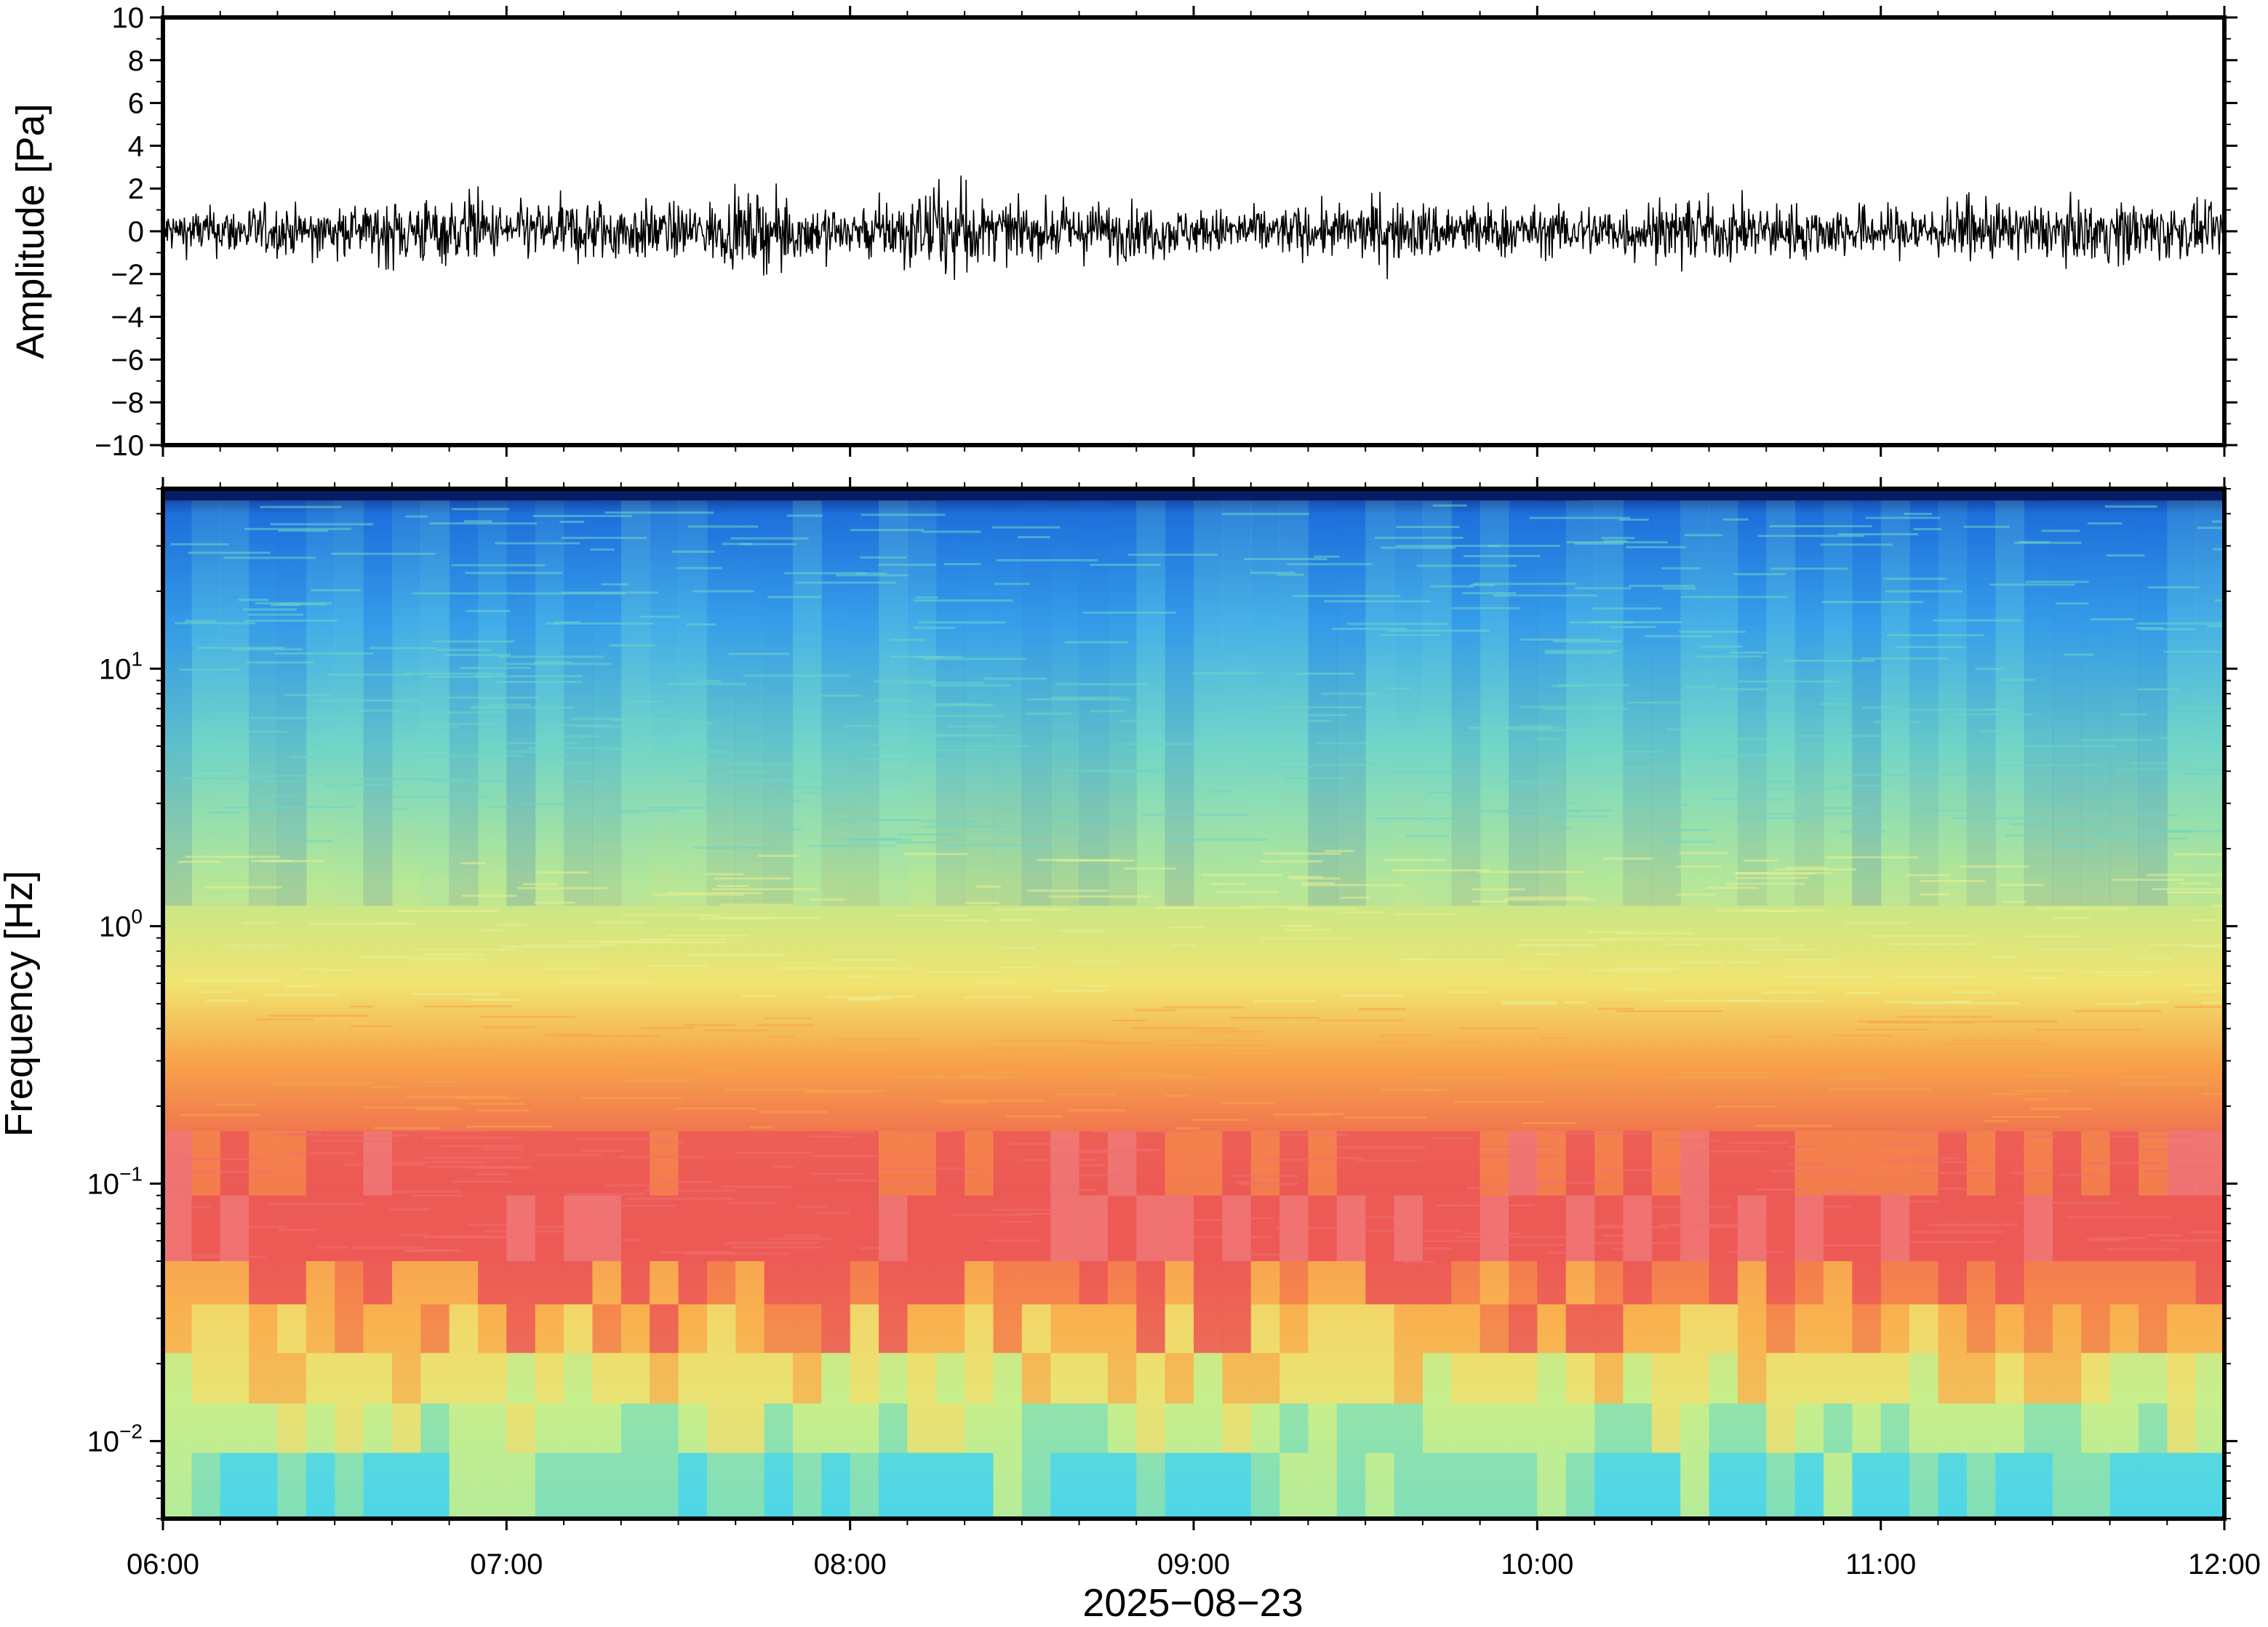  I want to click on x-tick-label: 08:00, so click(851, 1564).